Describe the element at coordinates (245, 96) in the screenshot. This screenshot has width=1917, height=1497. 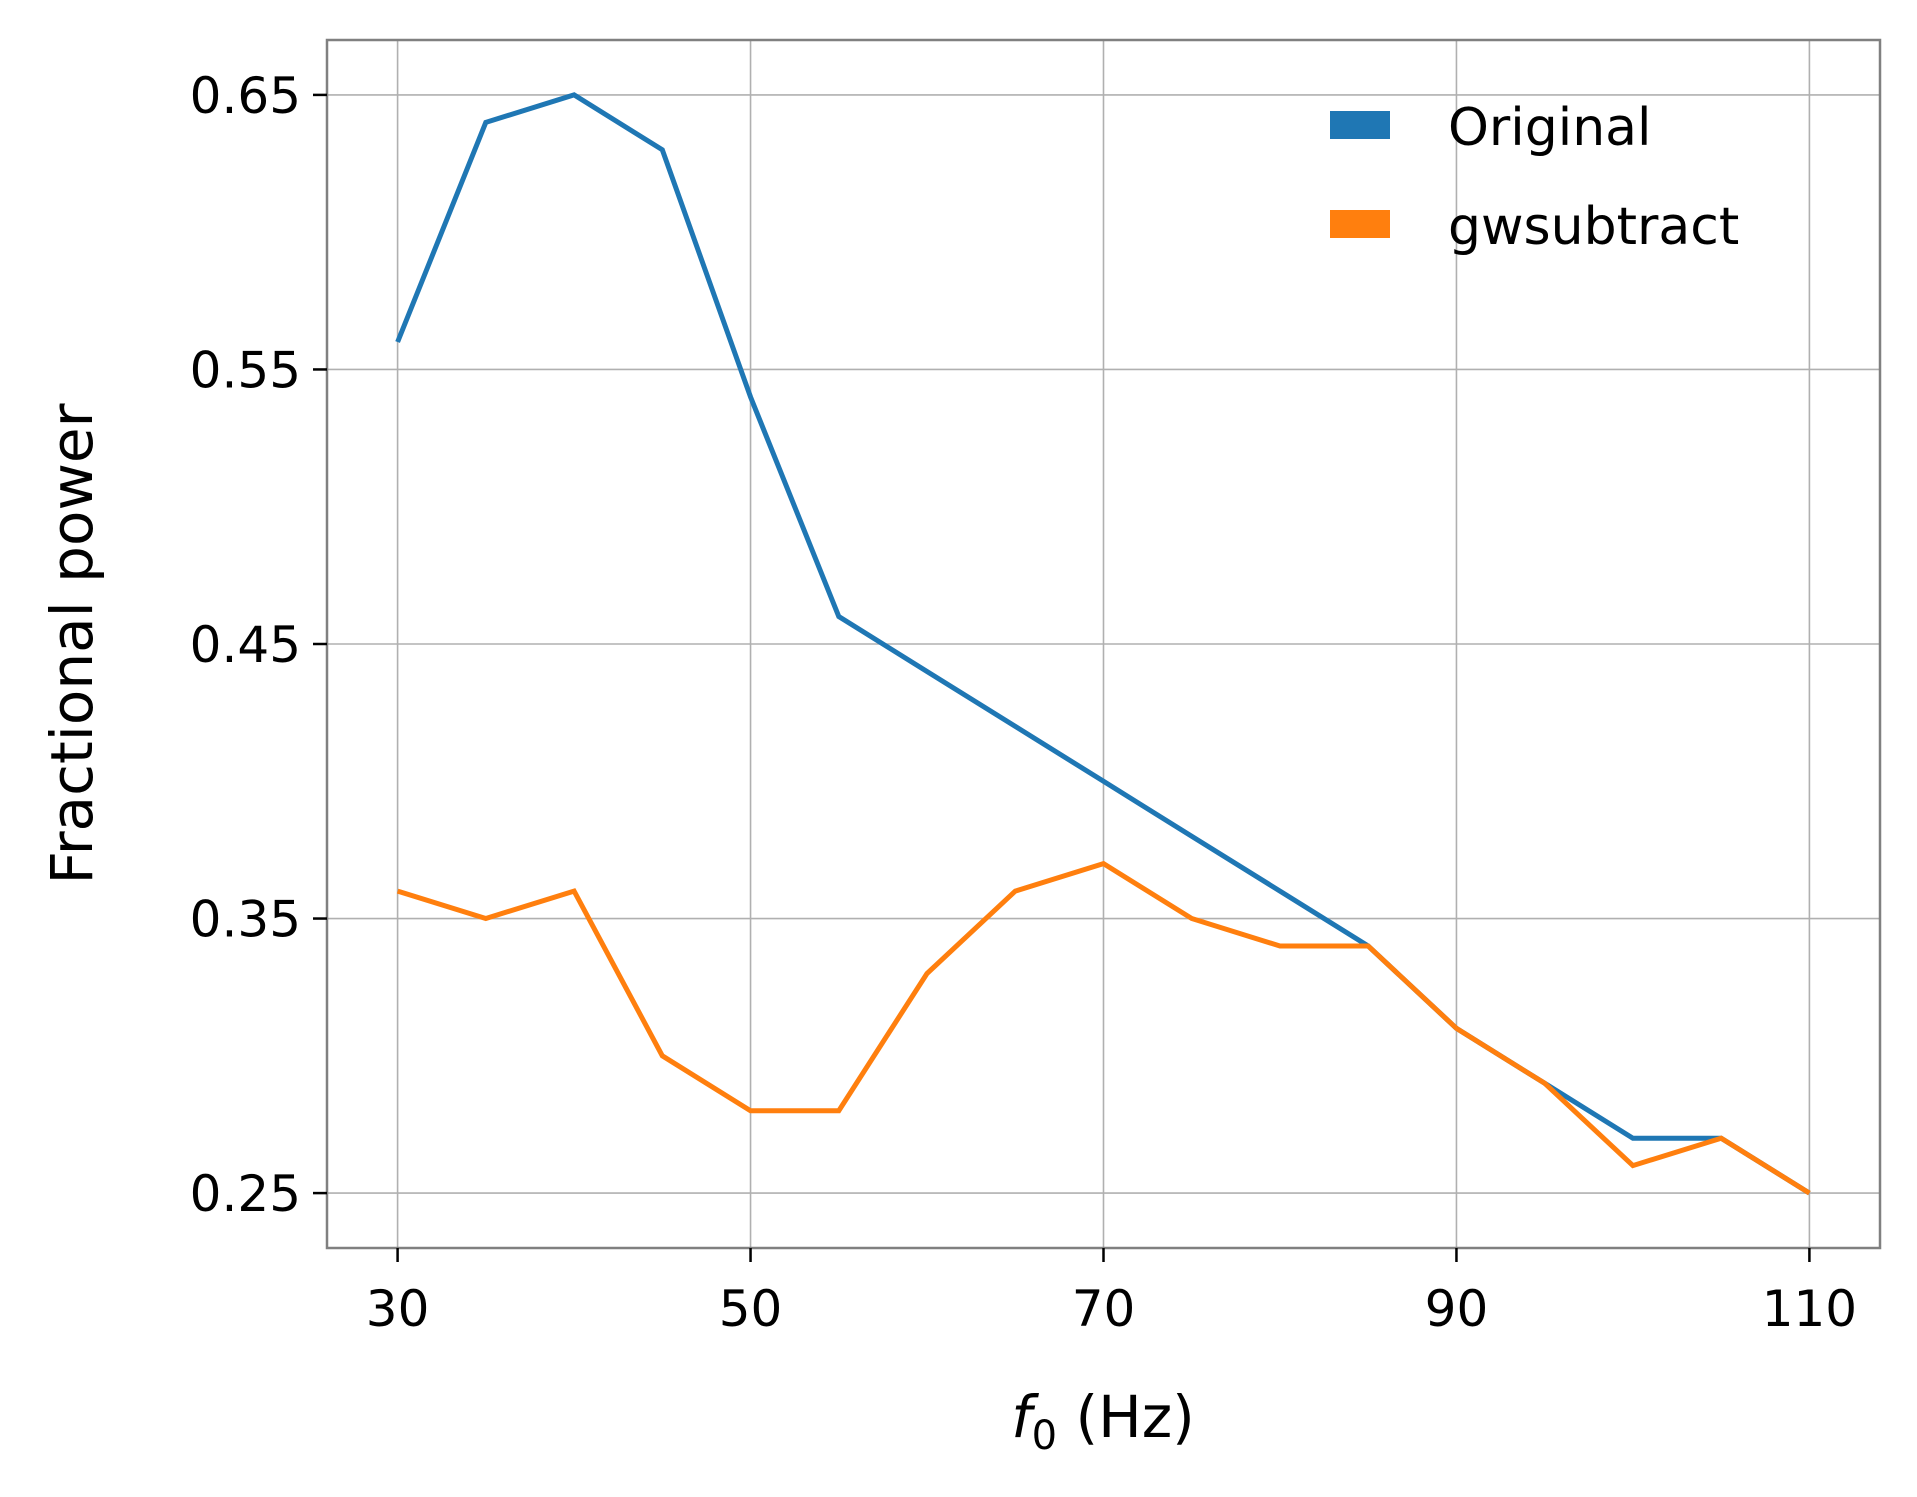
I see `y-tick-label: 0.65` at that location.